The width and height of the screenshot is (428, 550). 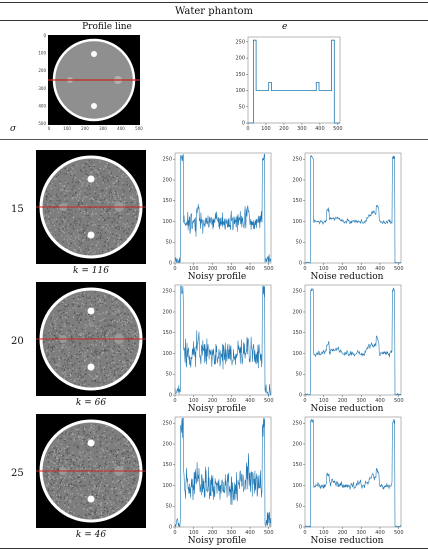 I want to click on y-tick-label: 250, so click(x=167, y=160).